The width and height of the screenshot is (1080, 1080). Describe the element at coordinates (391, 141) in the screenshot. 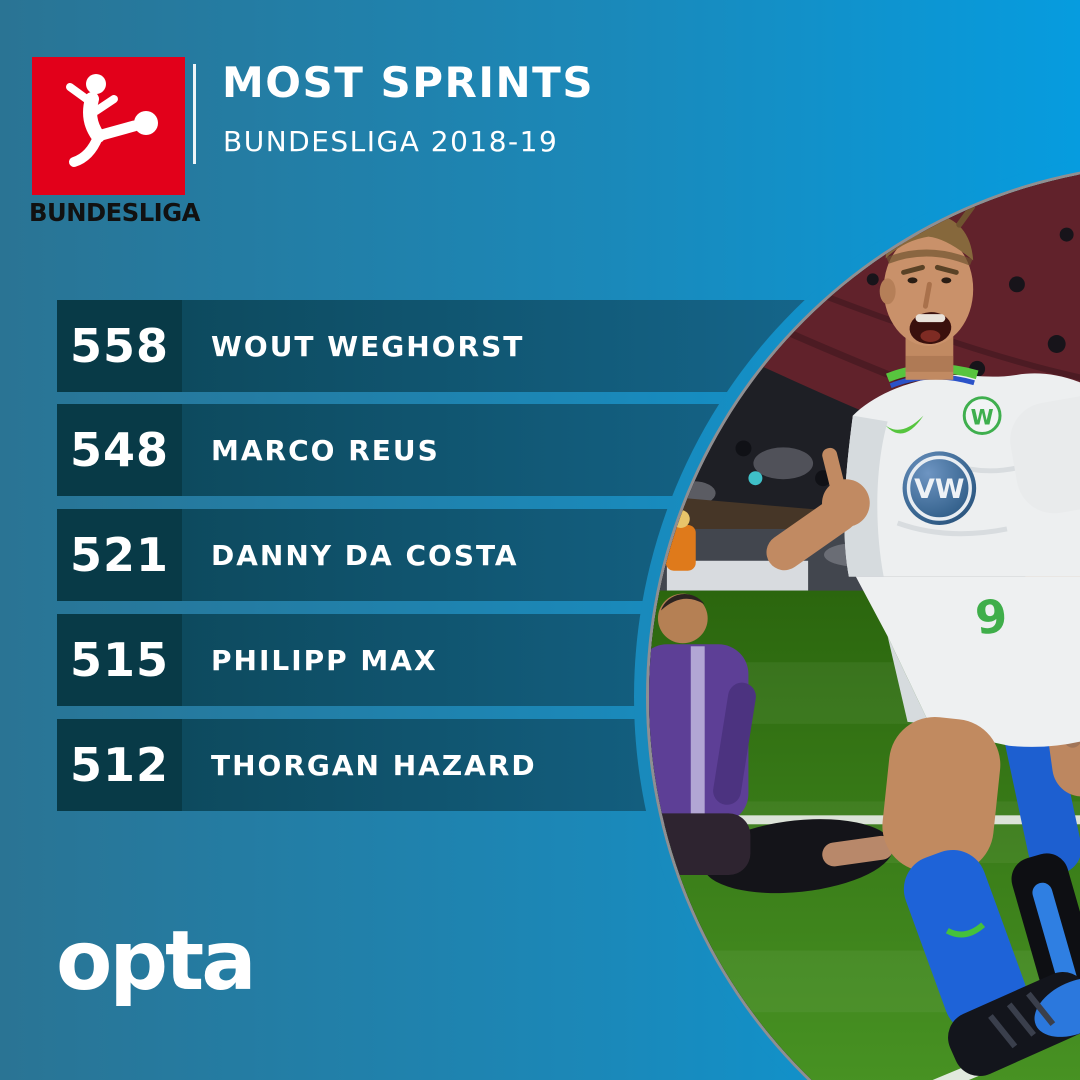

I see `page-subtitle: BUNDESLIGA 2018-19` at that location.